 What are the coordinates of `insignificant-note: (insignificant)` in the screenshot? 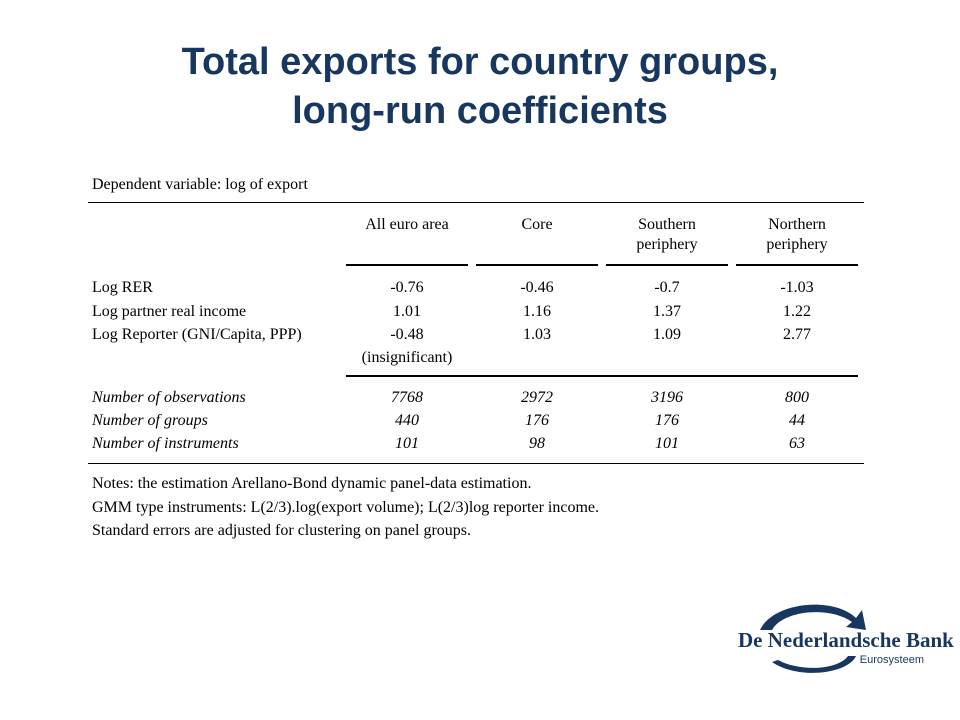 It's located at (407, 357).